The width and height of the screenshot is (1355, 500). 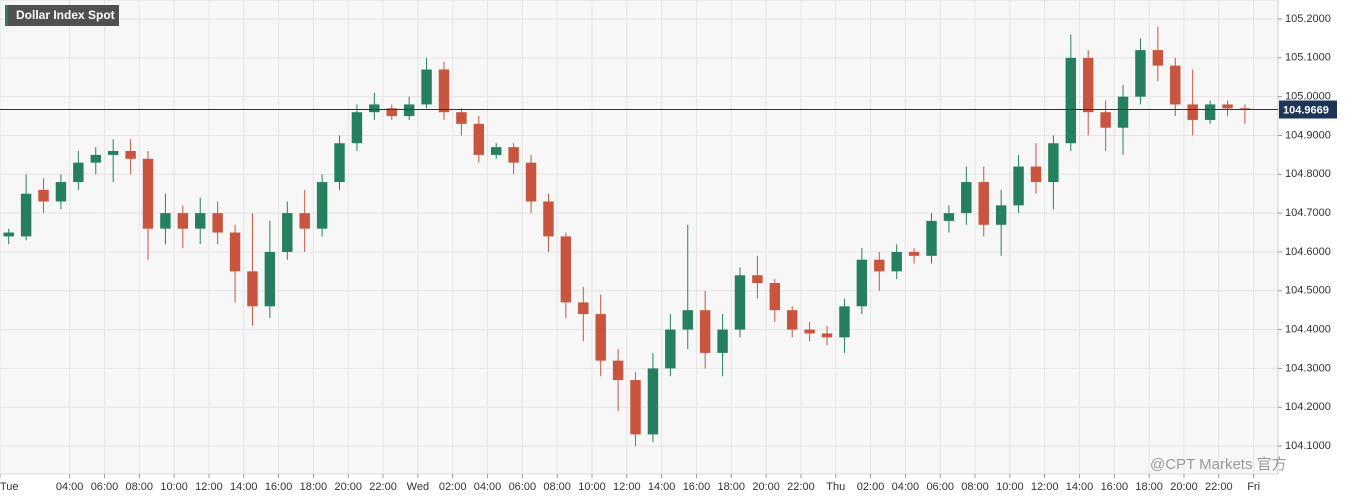 I want to click on last-price-label: 104.9669, so click(x=1306, y=110).